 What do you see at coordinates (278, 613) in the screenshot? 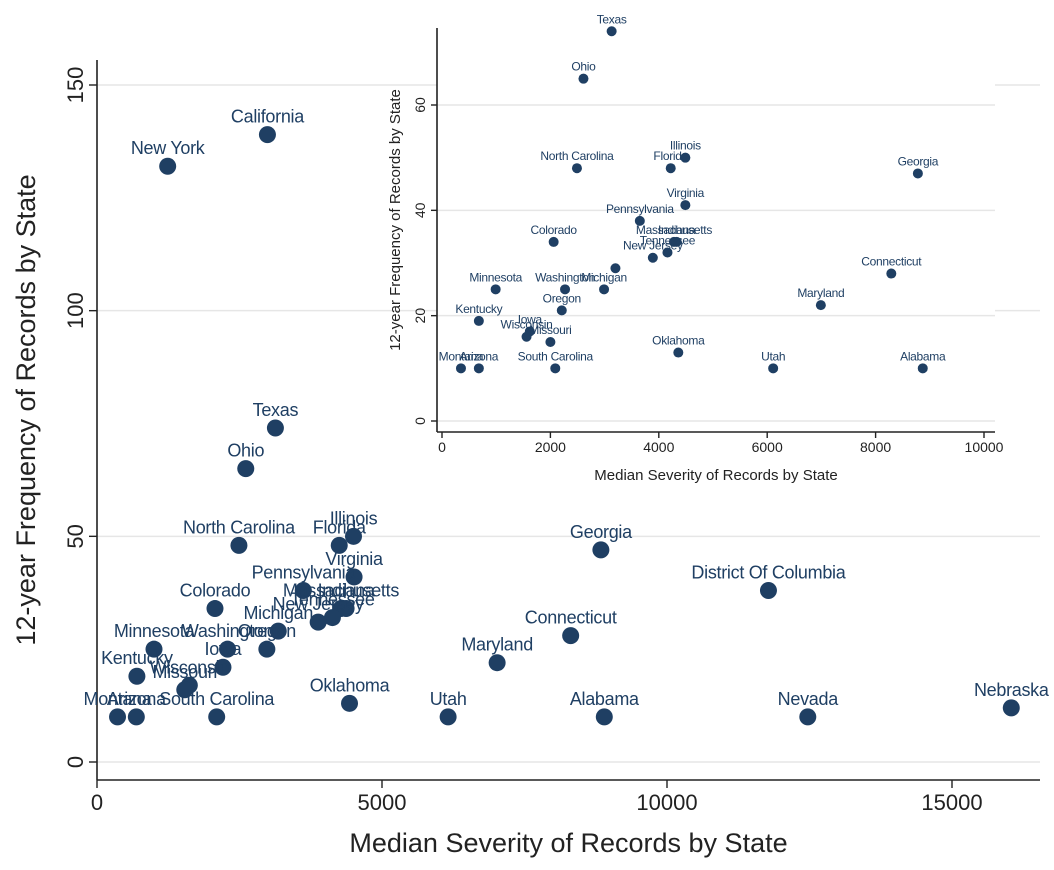
I see `main-point-label: Michigan` at bounding box center [278, 613].